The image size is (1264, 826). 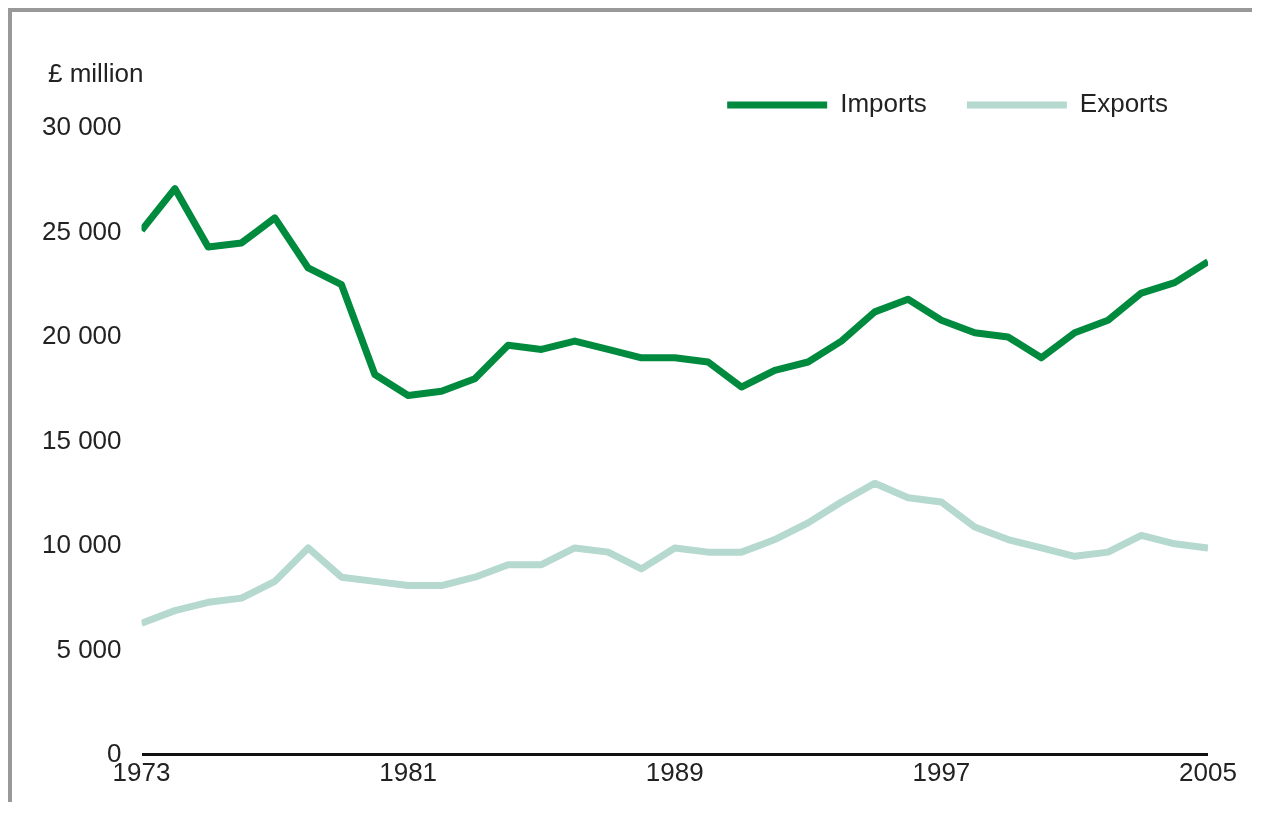 What do you see at coordinates (408, 771) in the screenshot?
I see `x-tick-label: 1981` at bounding box center [408, 771].